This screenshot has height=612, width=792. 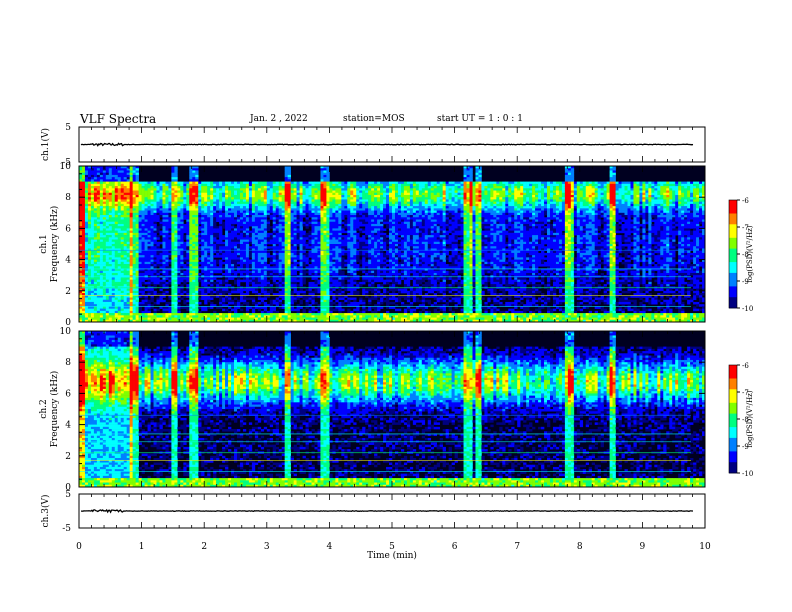 What do you see at coordinates (45, 511) in the screenshot?
I see `ch3-waveform-ylabel: ch.3(V)` at bounding box center [45, 511].